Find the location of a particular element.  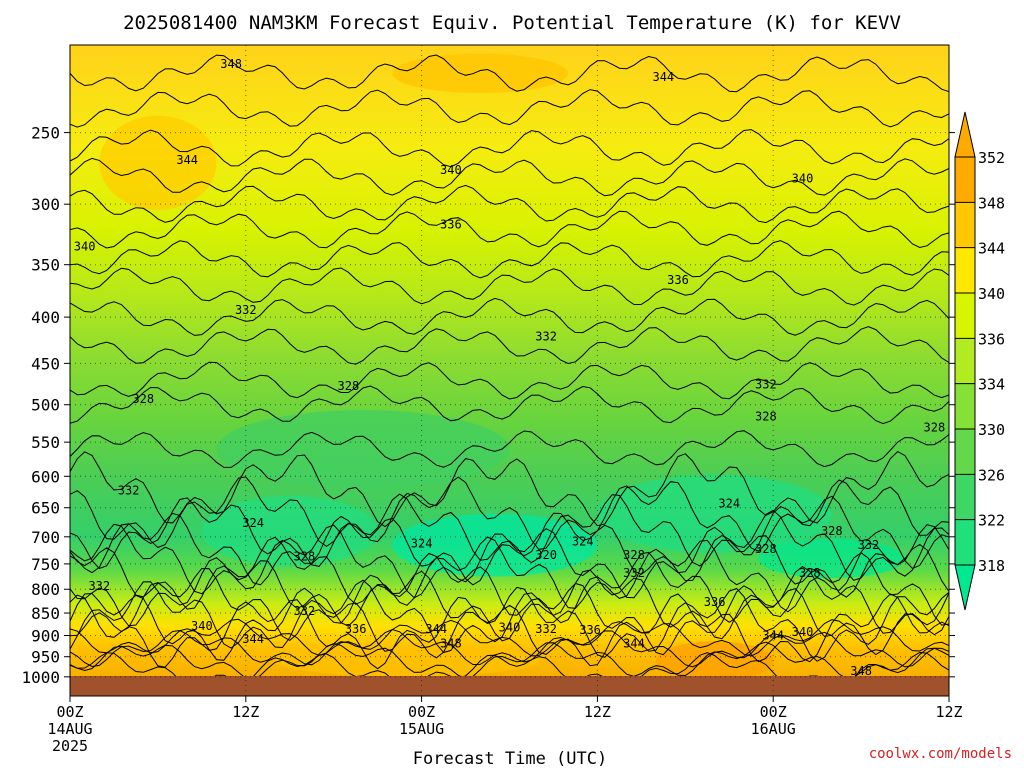

colorbar-bottom-triangle is located at coordinates (965, 587).